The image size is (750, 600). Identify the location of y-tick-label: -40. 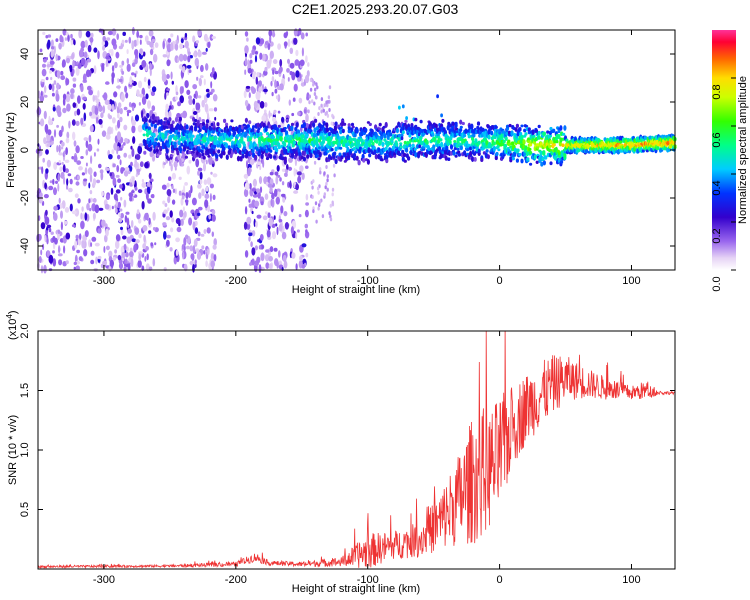
(25, 246).